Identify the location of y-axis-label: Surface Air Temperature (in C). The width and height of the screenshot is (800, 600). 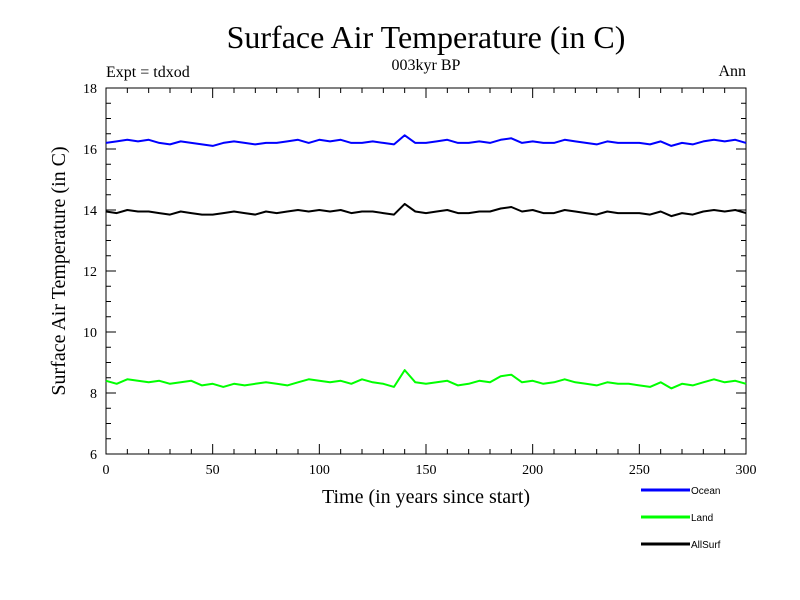
(59, 270).